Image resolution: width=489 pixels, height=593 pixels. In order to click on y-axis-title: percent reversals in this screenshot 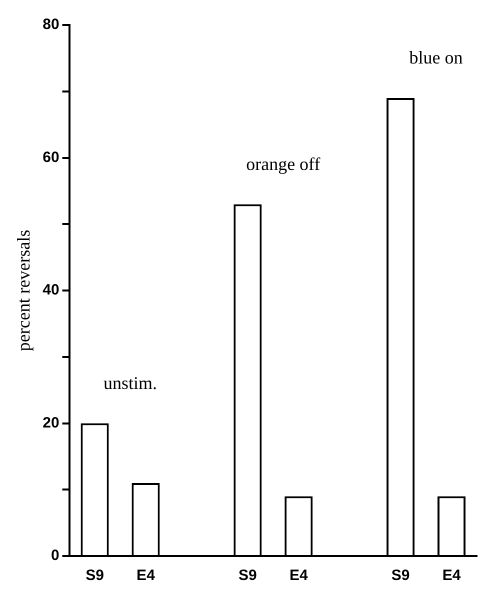, I will do `click(24, 291)`.